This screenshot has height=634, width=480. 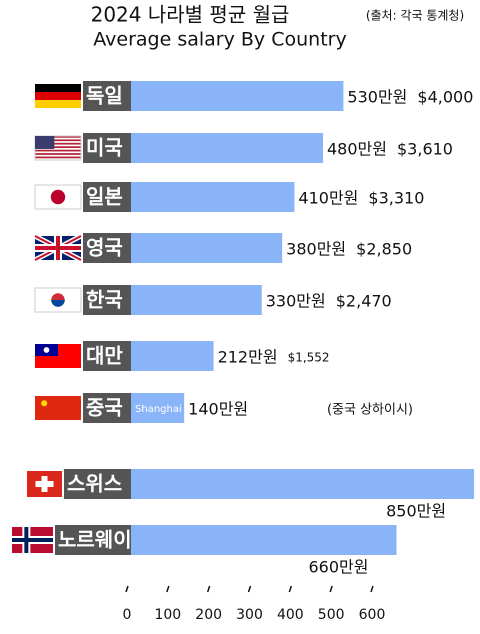 What do you see at coordinates (190, 15) in the screenshot?
I see `chart-title: 2024 나라별 평균 월급` at bounding box center [190, 15].